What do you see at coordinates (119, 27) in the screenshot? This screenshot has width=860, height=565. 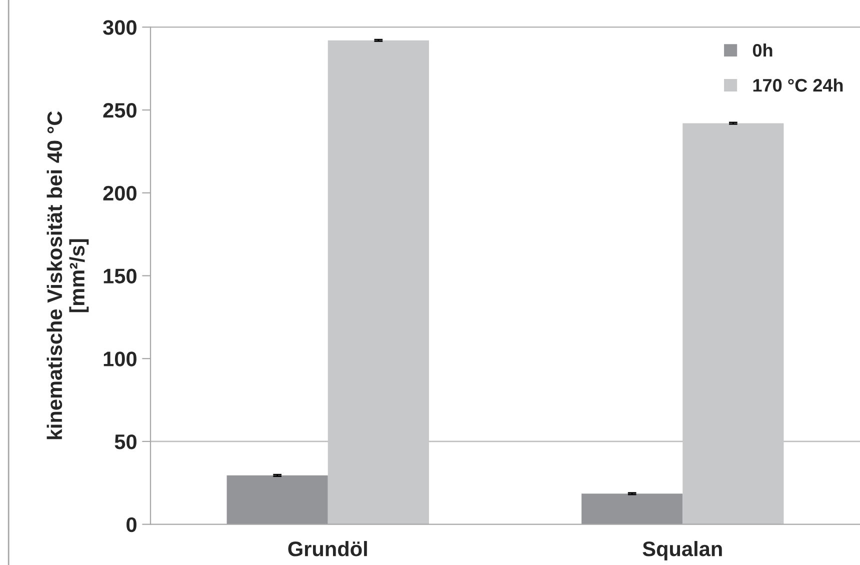 I see `y-tick-label: 300` at bounding box center [119, 27].